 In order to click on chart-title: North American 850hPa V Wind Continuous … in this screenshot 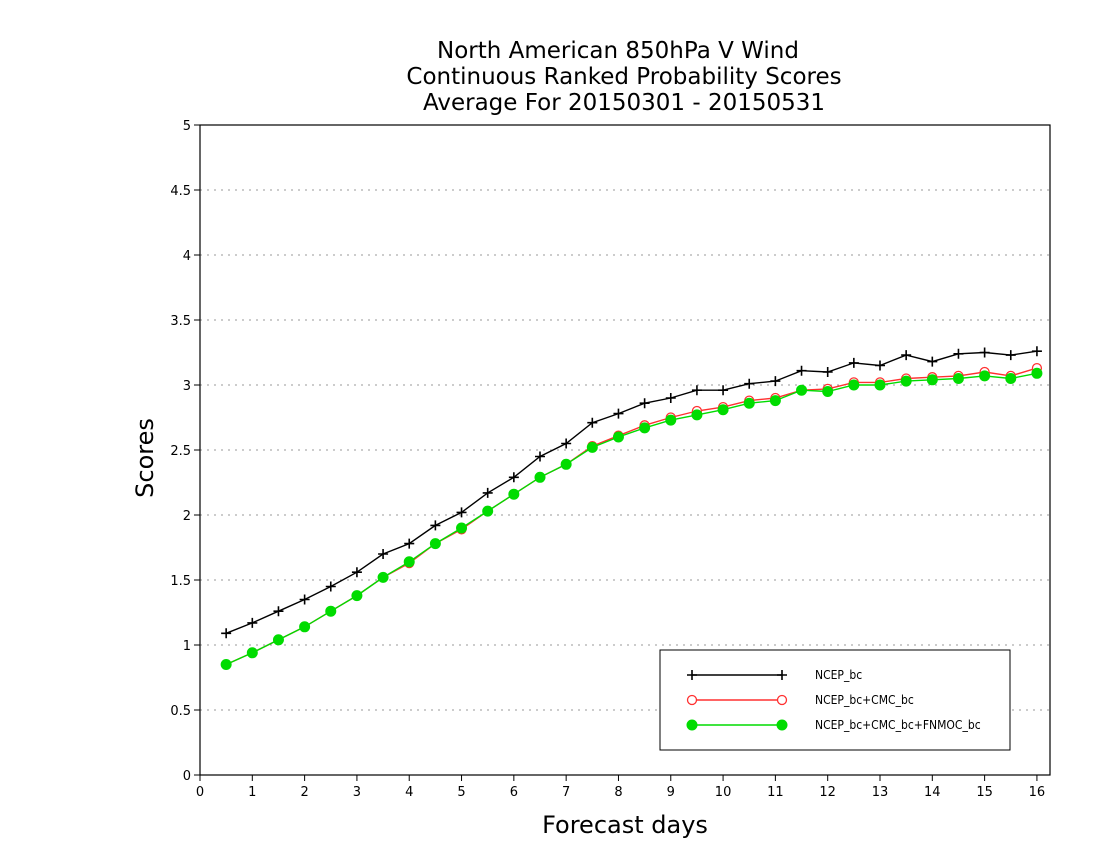, I will do `click(623, 77)`.